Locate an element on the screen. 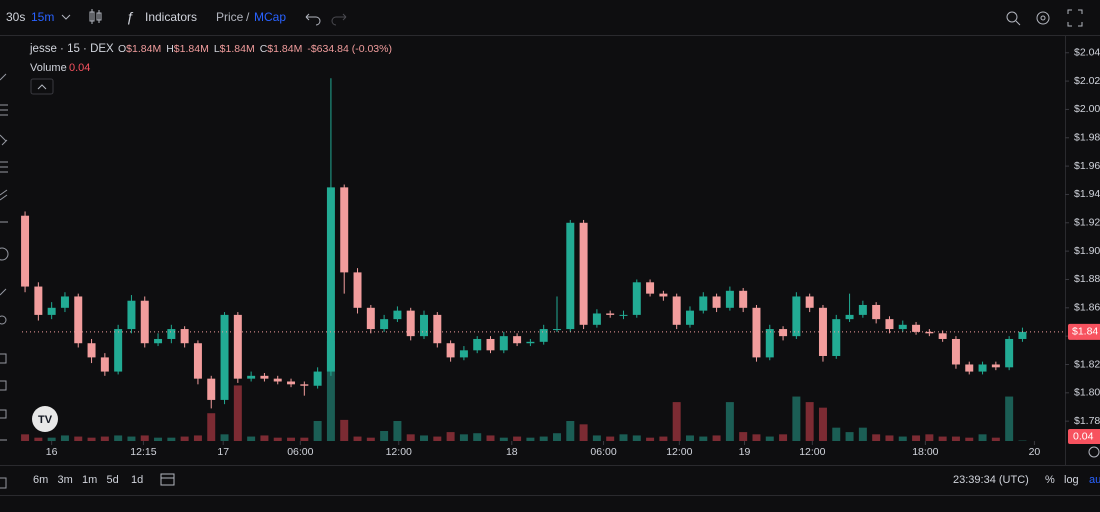 The image size is (1100, 512). interval-active: 15m is located at coordinates (42, 17).